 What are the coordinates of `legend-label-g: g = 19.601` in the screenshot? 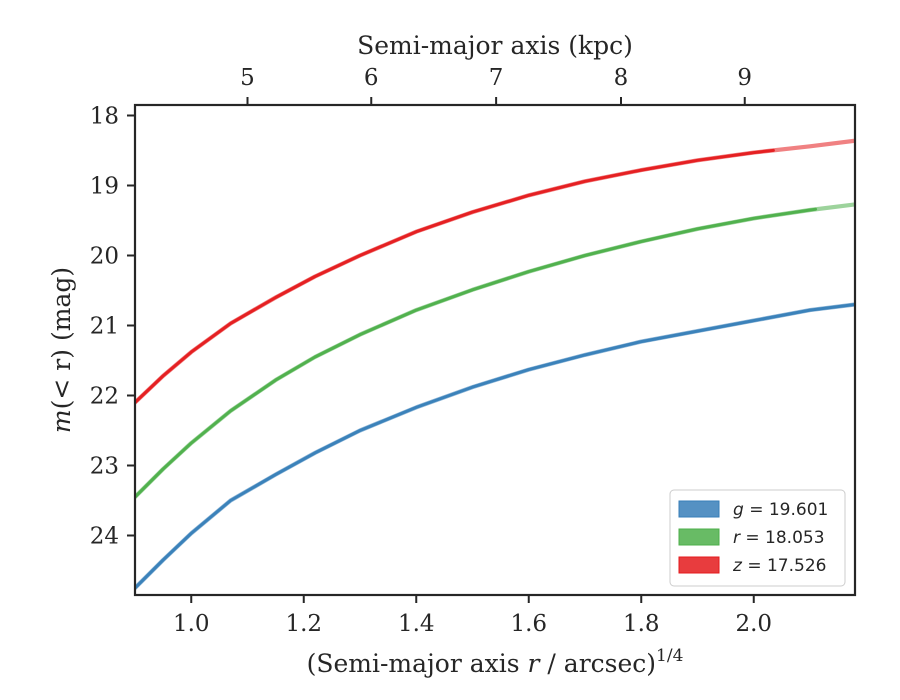 It's located at (780, 510).